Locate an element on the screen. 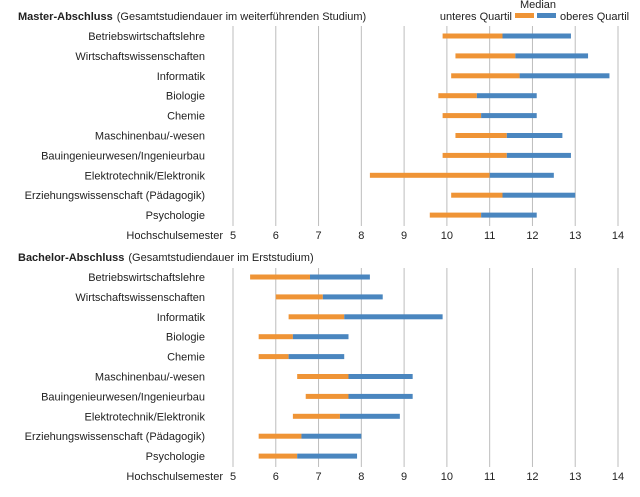 The height and width of the screenshot is (497, 640). master-tick-label: 7 is located at coordinates (318, 236).